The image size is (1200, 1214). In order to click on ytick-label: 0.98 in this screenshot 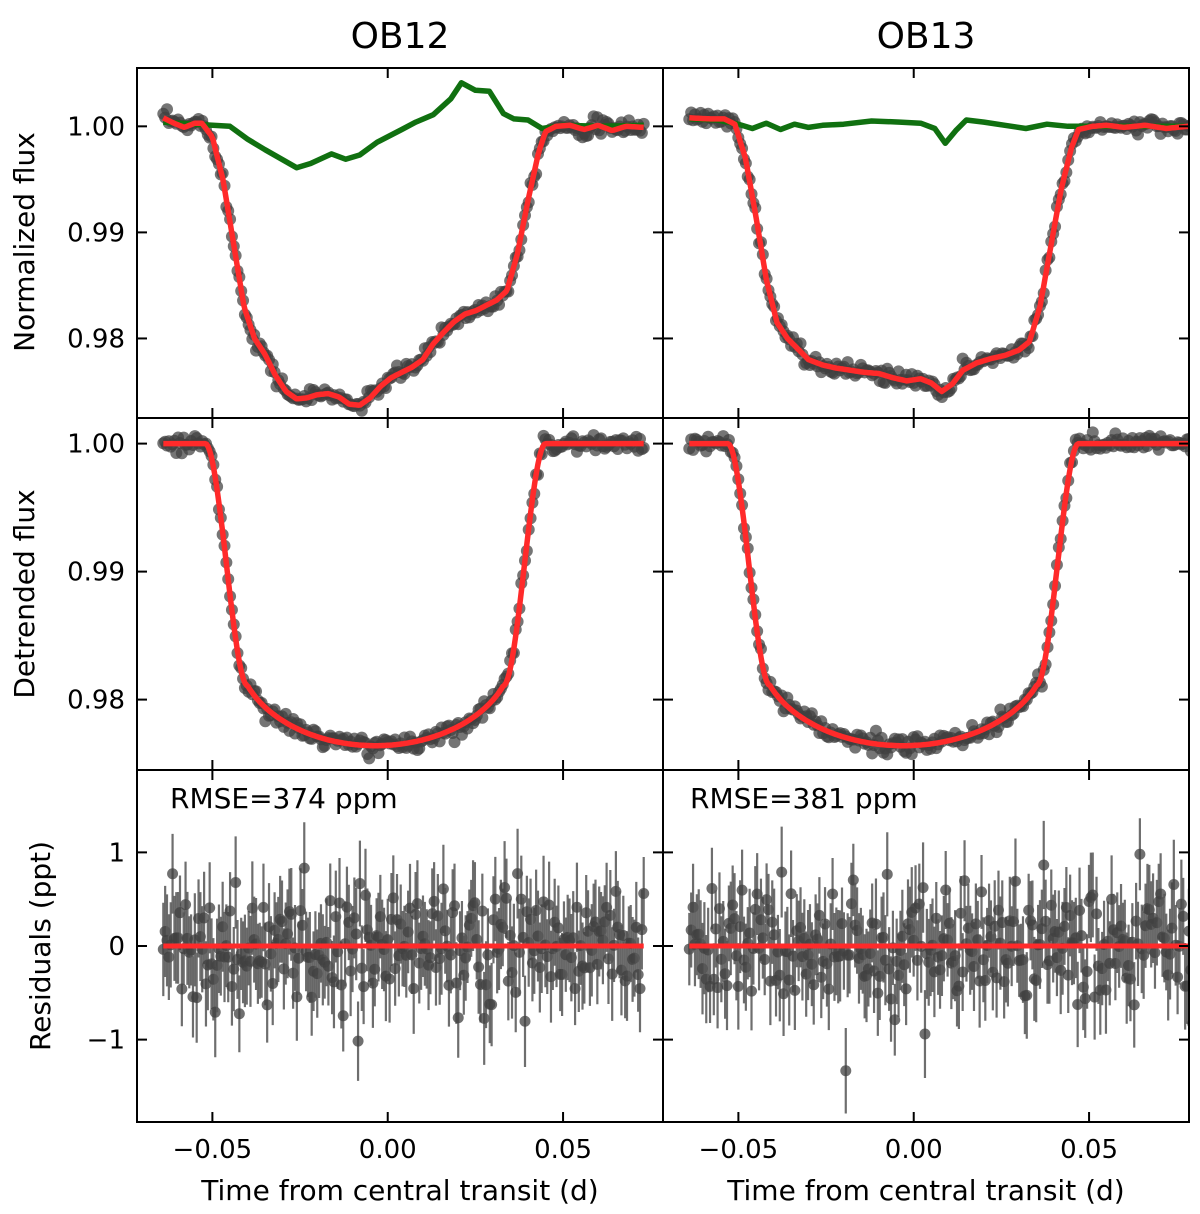, I will do `click(96, 339)`.